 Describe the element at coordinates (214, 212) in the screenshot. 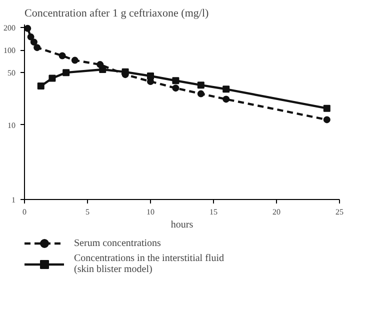

I see `x-tick-label: 15` at that location.